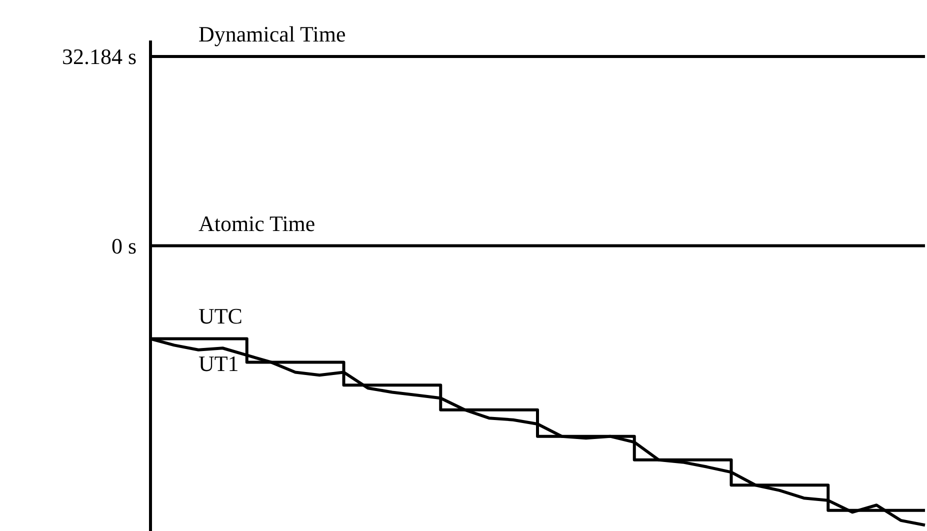 This screenshot has width=927, height=531. I want to click on series-label: UTC, so click(220, 316).